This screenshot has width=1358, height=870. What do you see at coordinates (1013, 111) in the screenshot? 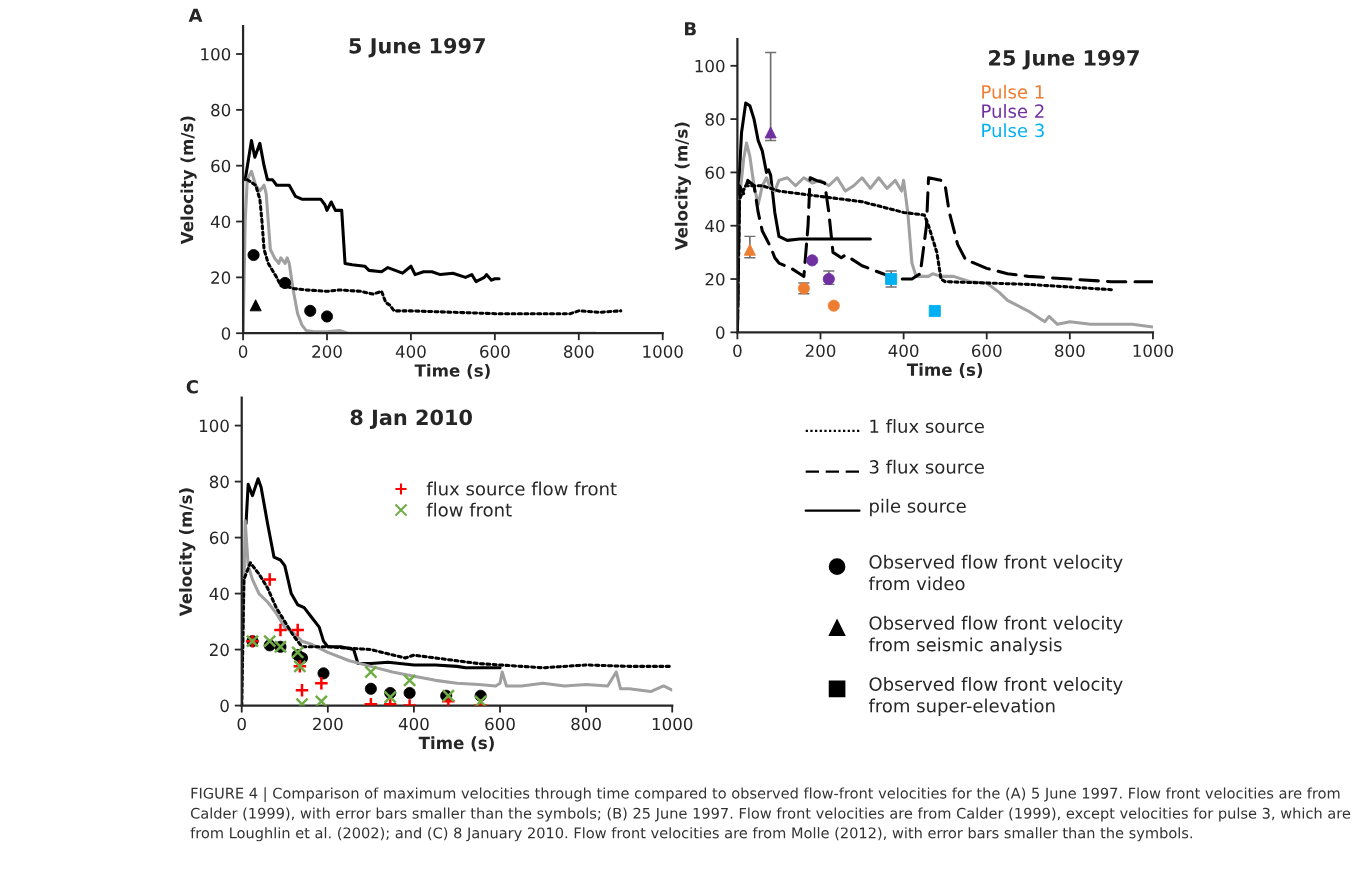
I see `text: Pulse 2` at bounding box center [1013, 111].